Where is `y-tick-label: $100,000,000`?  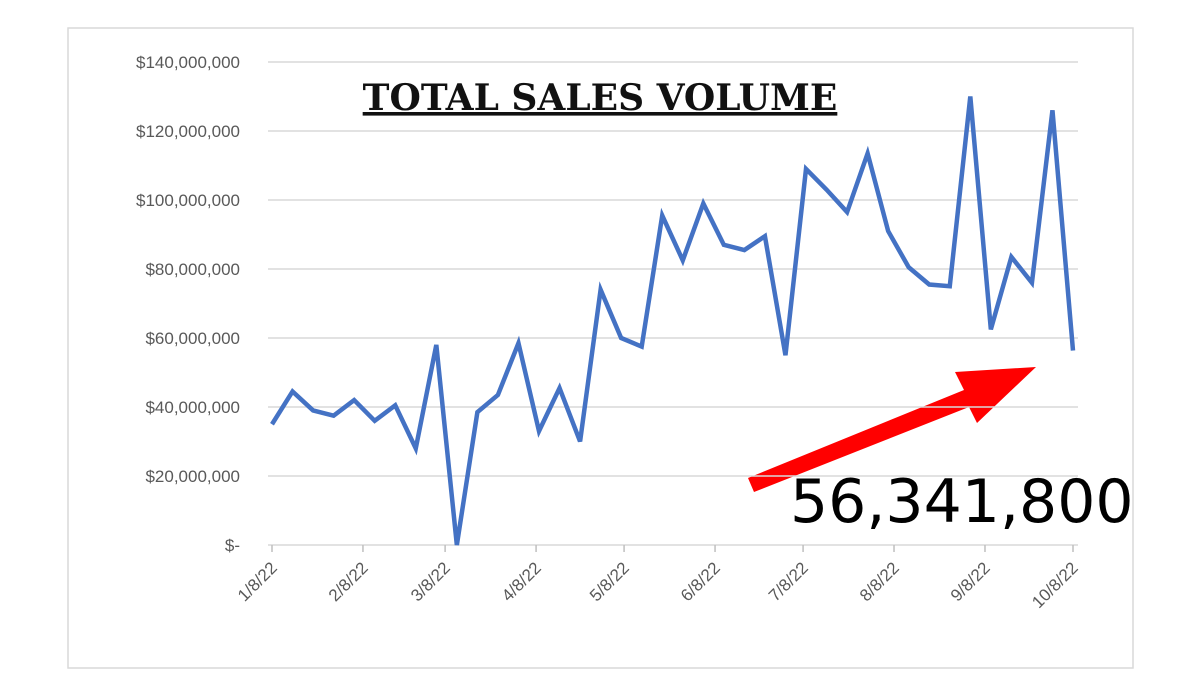 y-tick-label: $100,000,000 is located at coordinates (188, 200).